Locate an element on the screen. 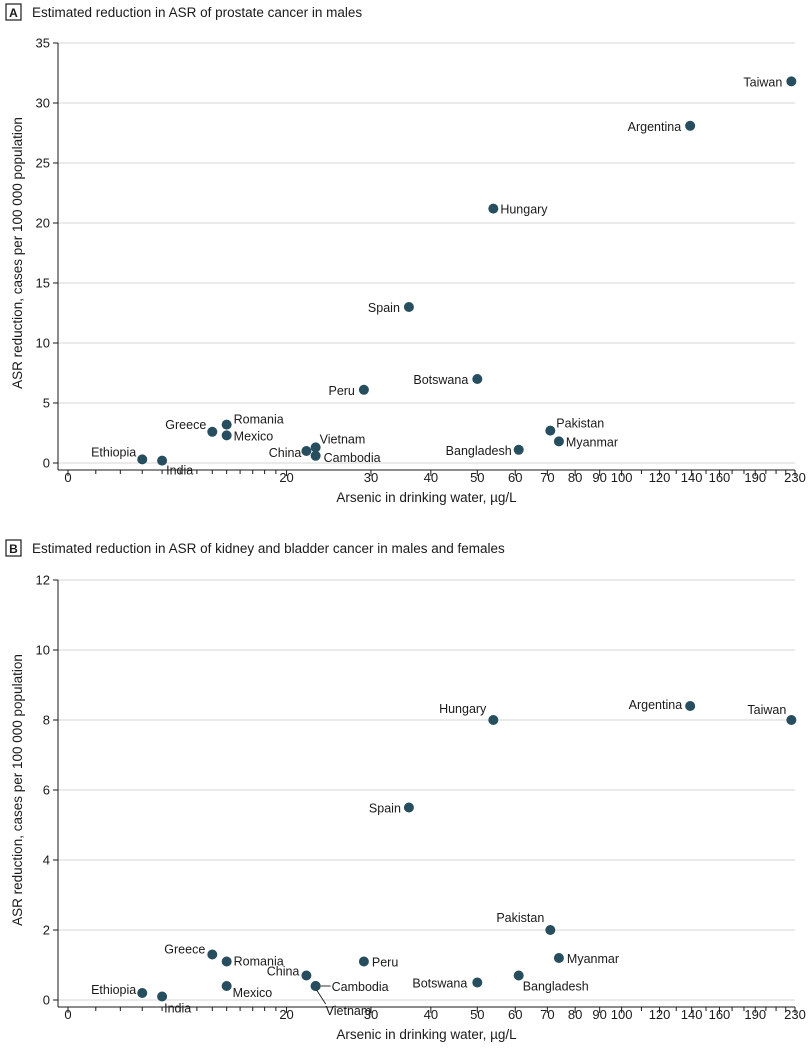 This screenshot has height=1055, width=810. x-tick-label: 80 is located at coordinates (575, 477).